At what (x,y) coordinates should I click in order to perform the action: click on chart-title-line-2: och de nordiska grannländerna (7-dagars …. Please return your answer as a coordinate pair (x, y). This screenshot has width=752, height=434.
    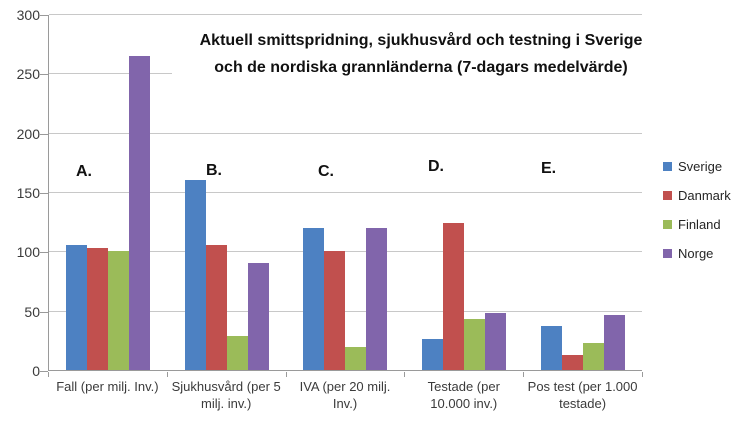
    Looking at the image, I should click on (421, 67).